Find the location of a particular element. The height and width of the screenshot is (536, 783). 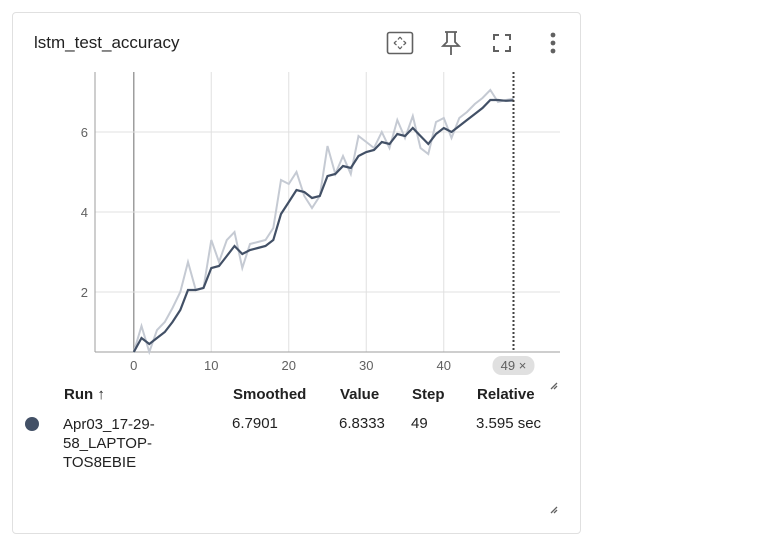

smoothed-value: 6.7901 is located at coordinates (255, 423).